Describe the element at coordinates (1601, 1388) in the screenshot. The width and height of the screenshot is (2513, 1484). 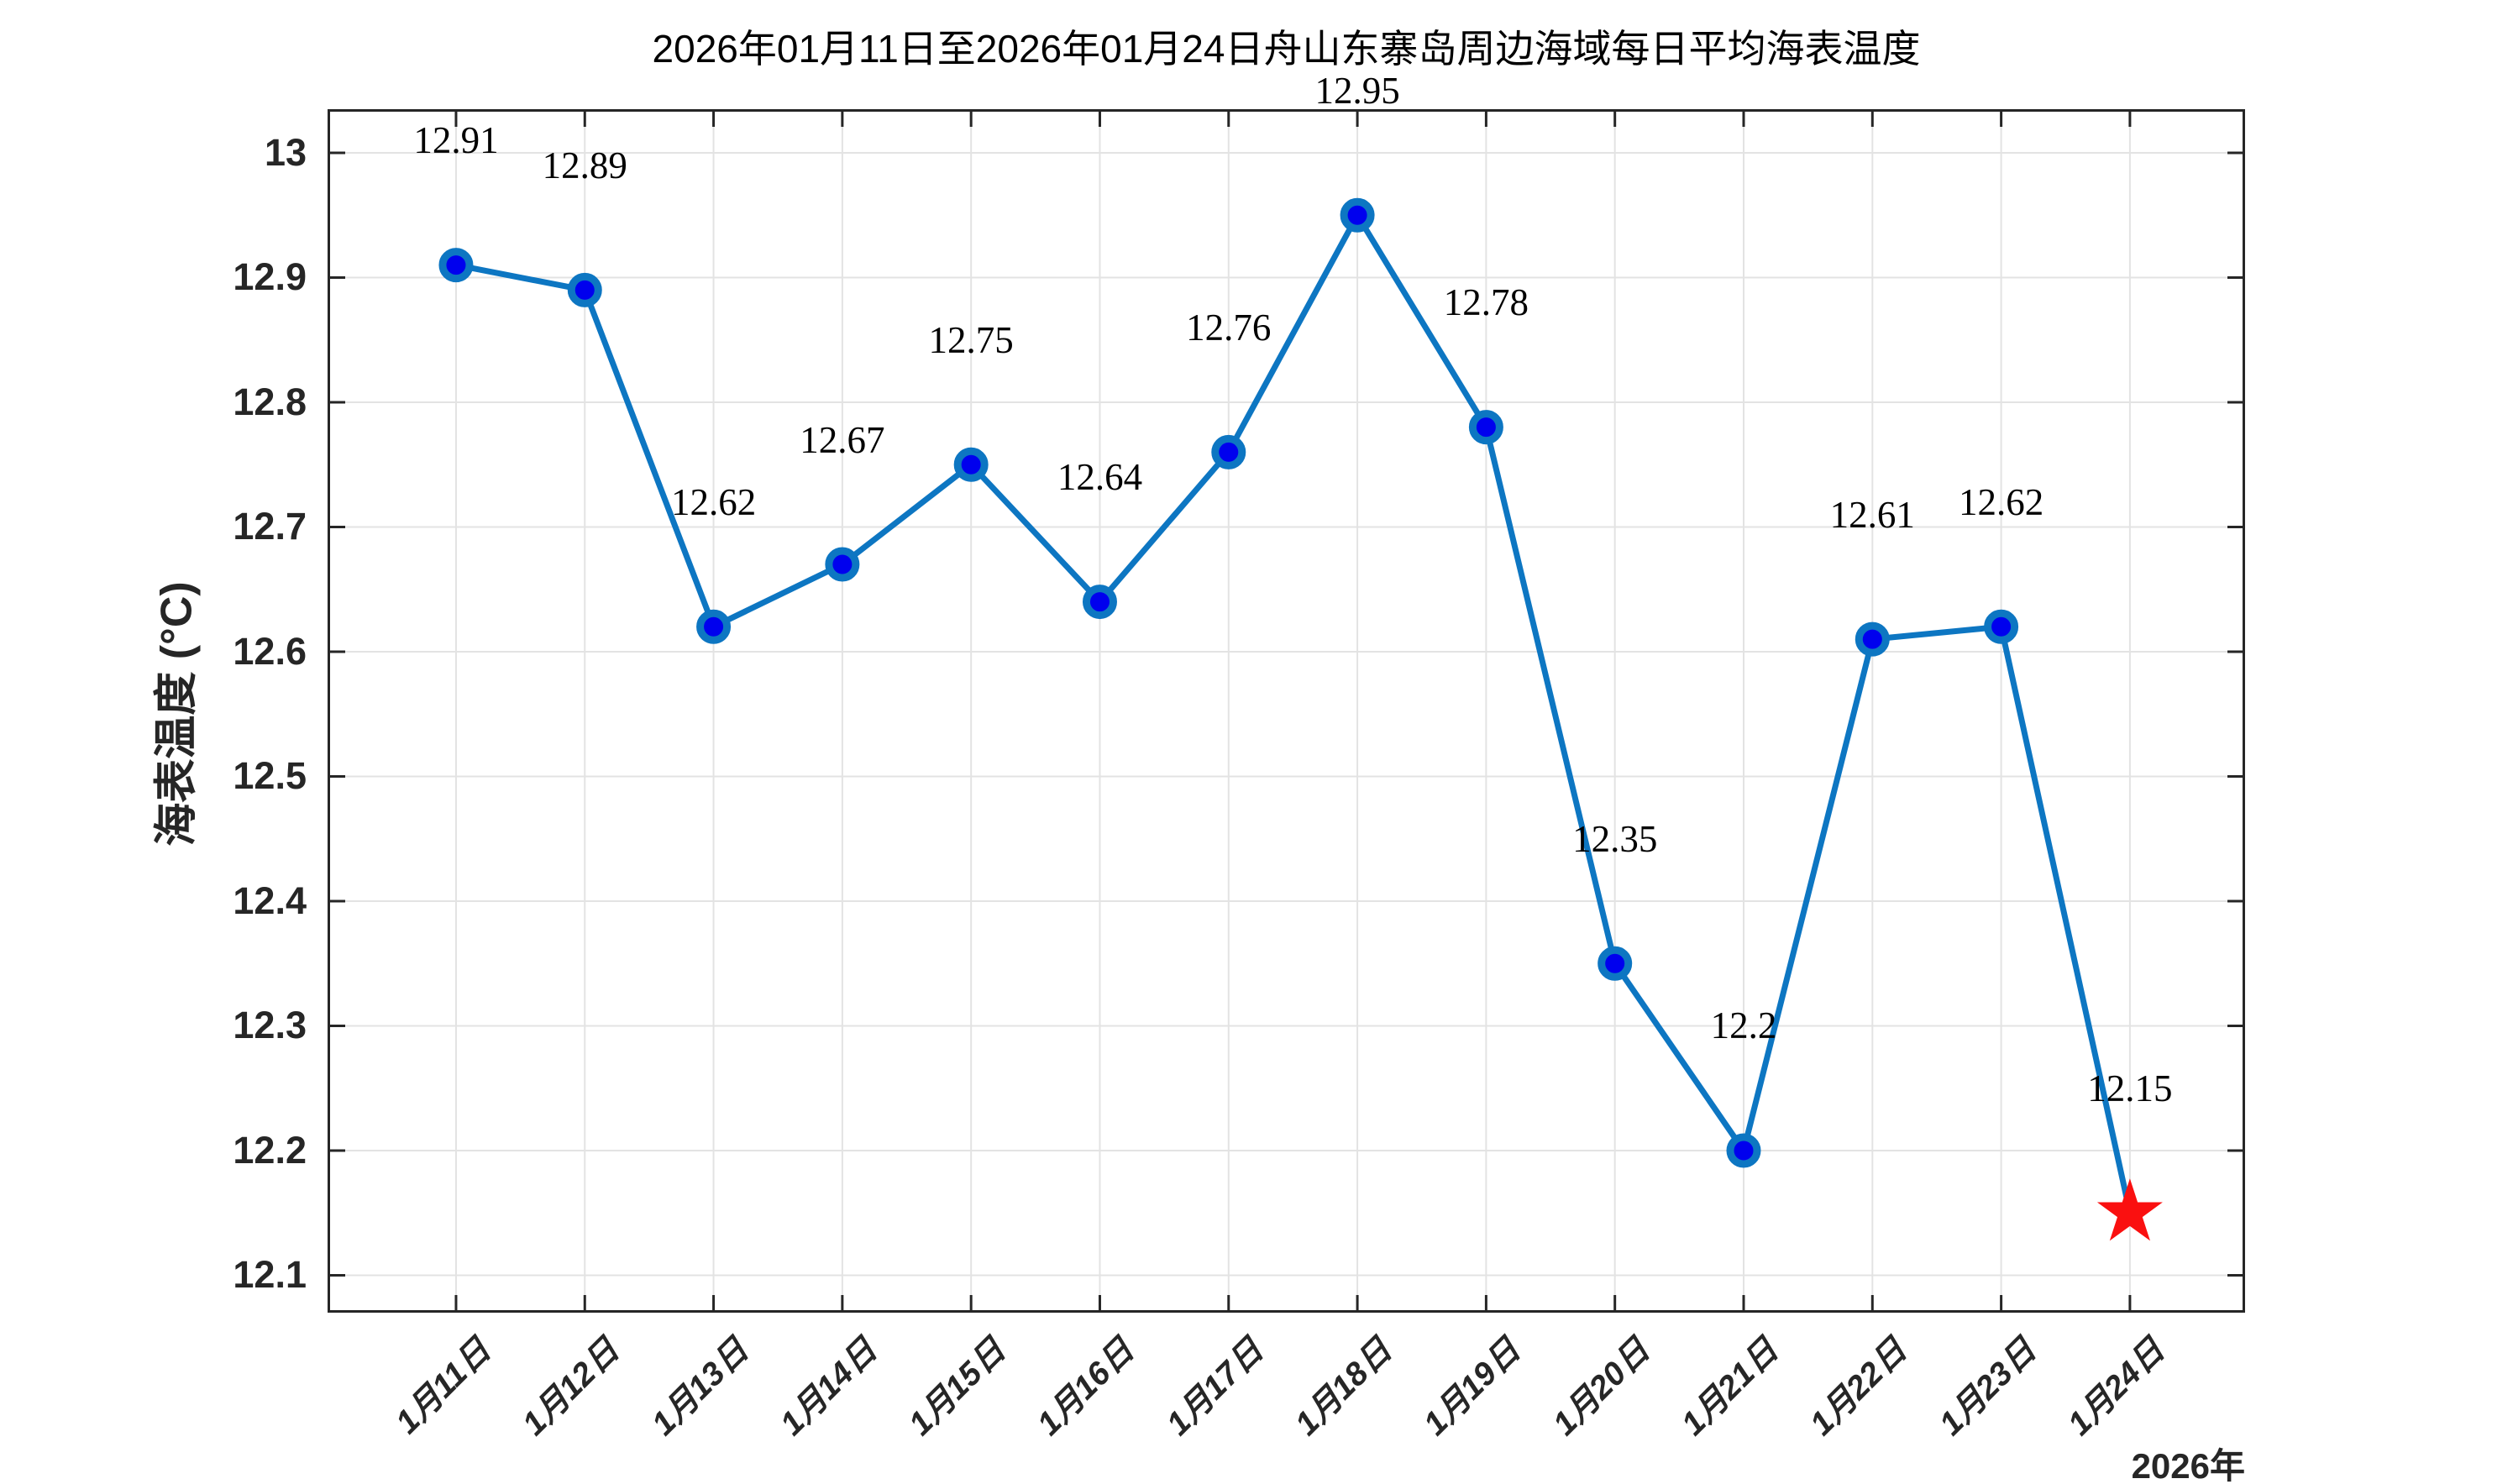
I see `x-tick-label: 1月20日` at that location.